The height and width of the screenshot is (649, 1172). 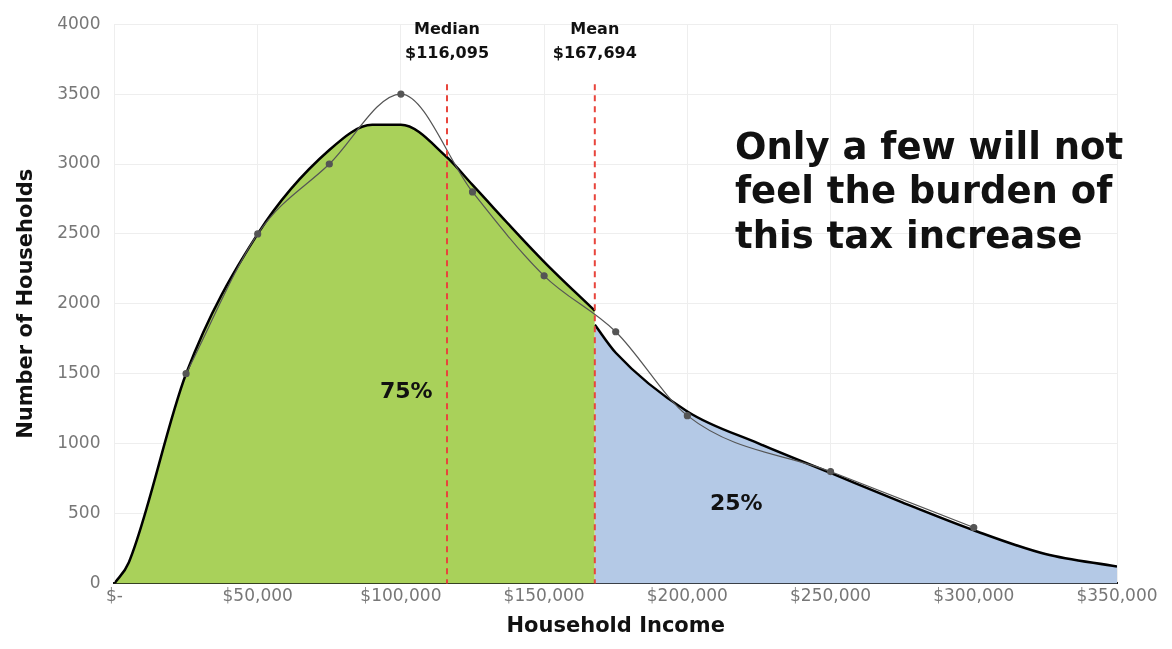 What do you see at coordinates (114, 595) in the screenshot?
I see `x-tick-label: $-` at bounding box center [114, 595].